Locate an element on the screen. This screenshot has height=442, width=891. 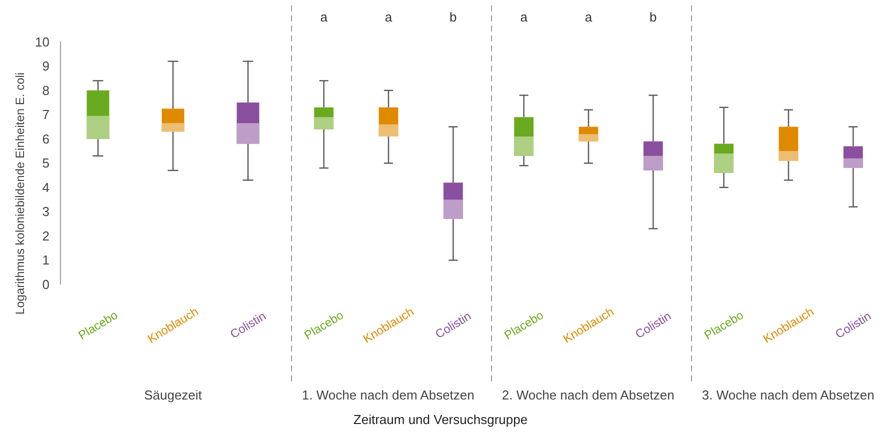
y-tick-label: 3 is located at coordinates (46, 212).